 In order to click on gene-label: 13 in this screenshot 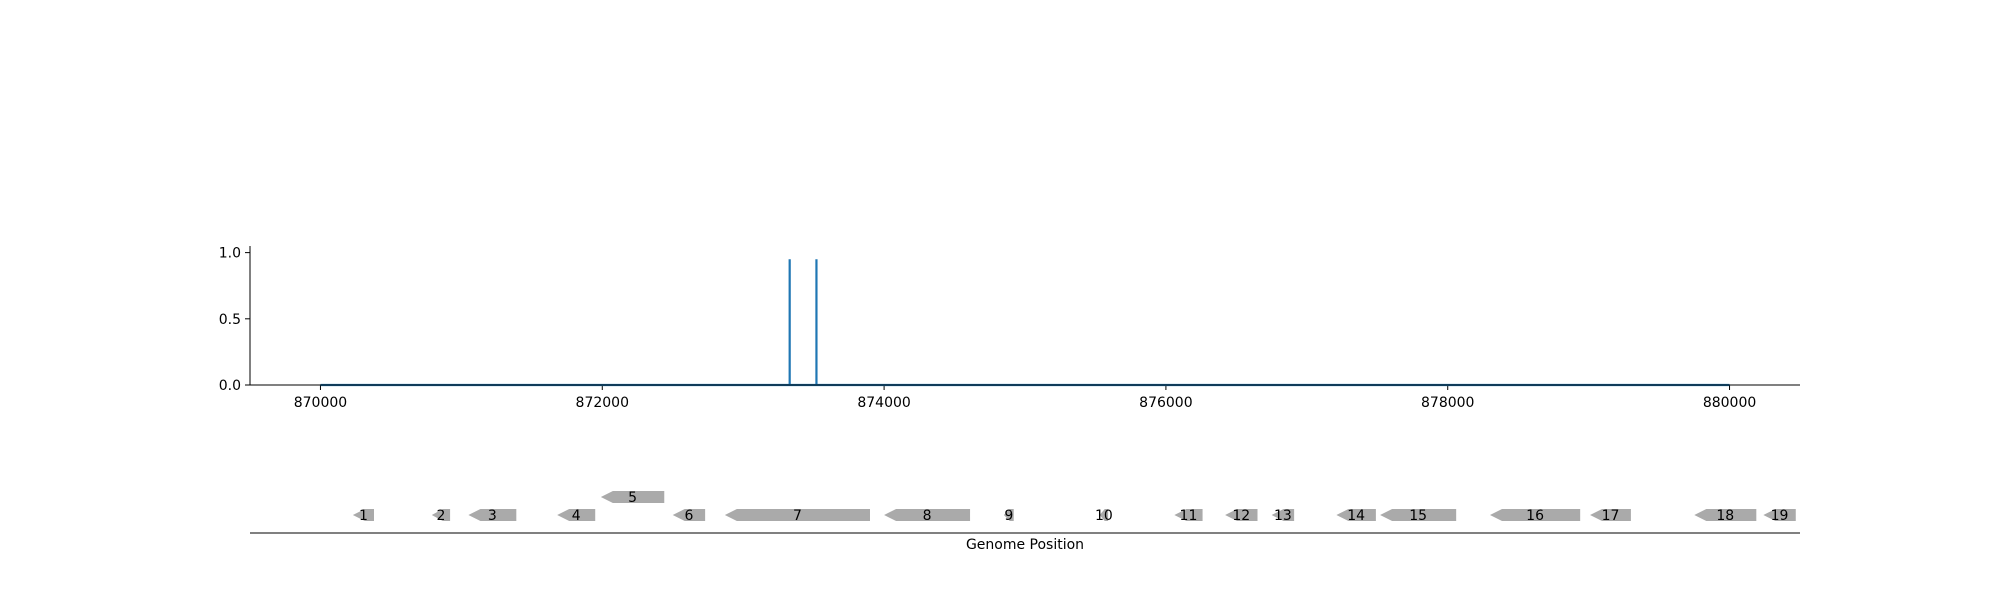, I will do `click(1283, 516)`.